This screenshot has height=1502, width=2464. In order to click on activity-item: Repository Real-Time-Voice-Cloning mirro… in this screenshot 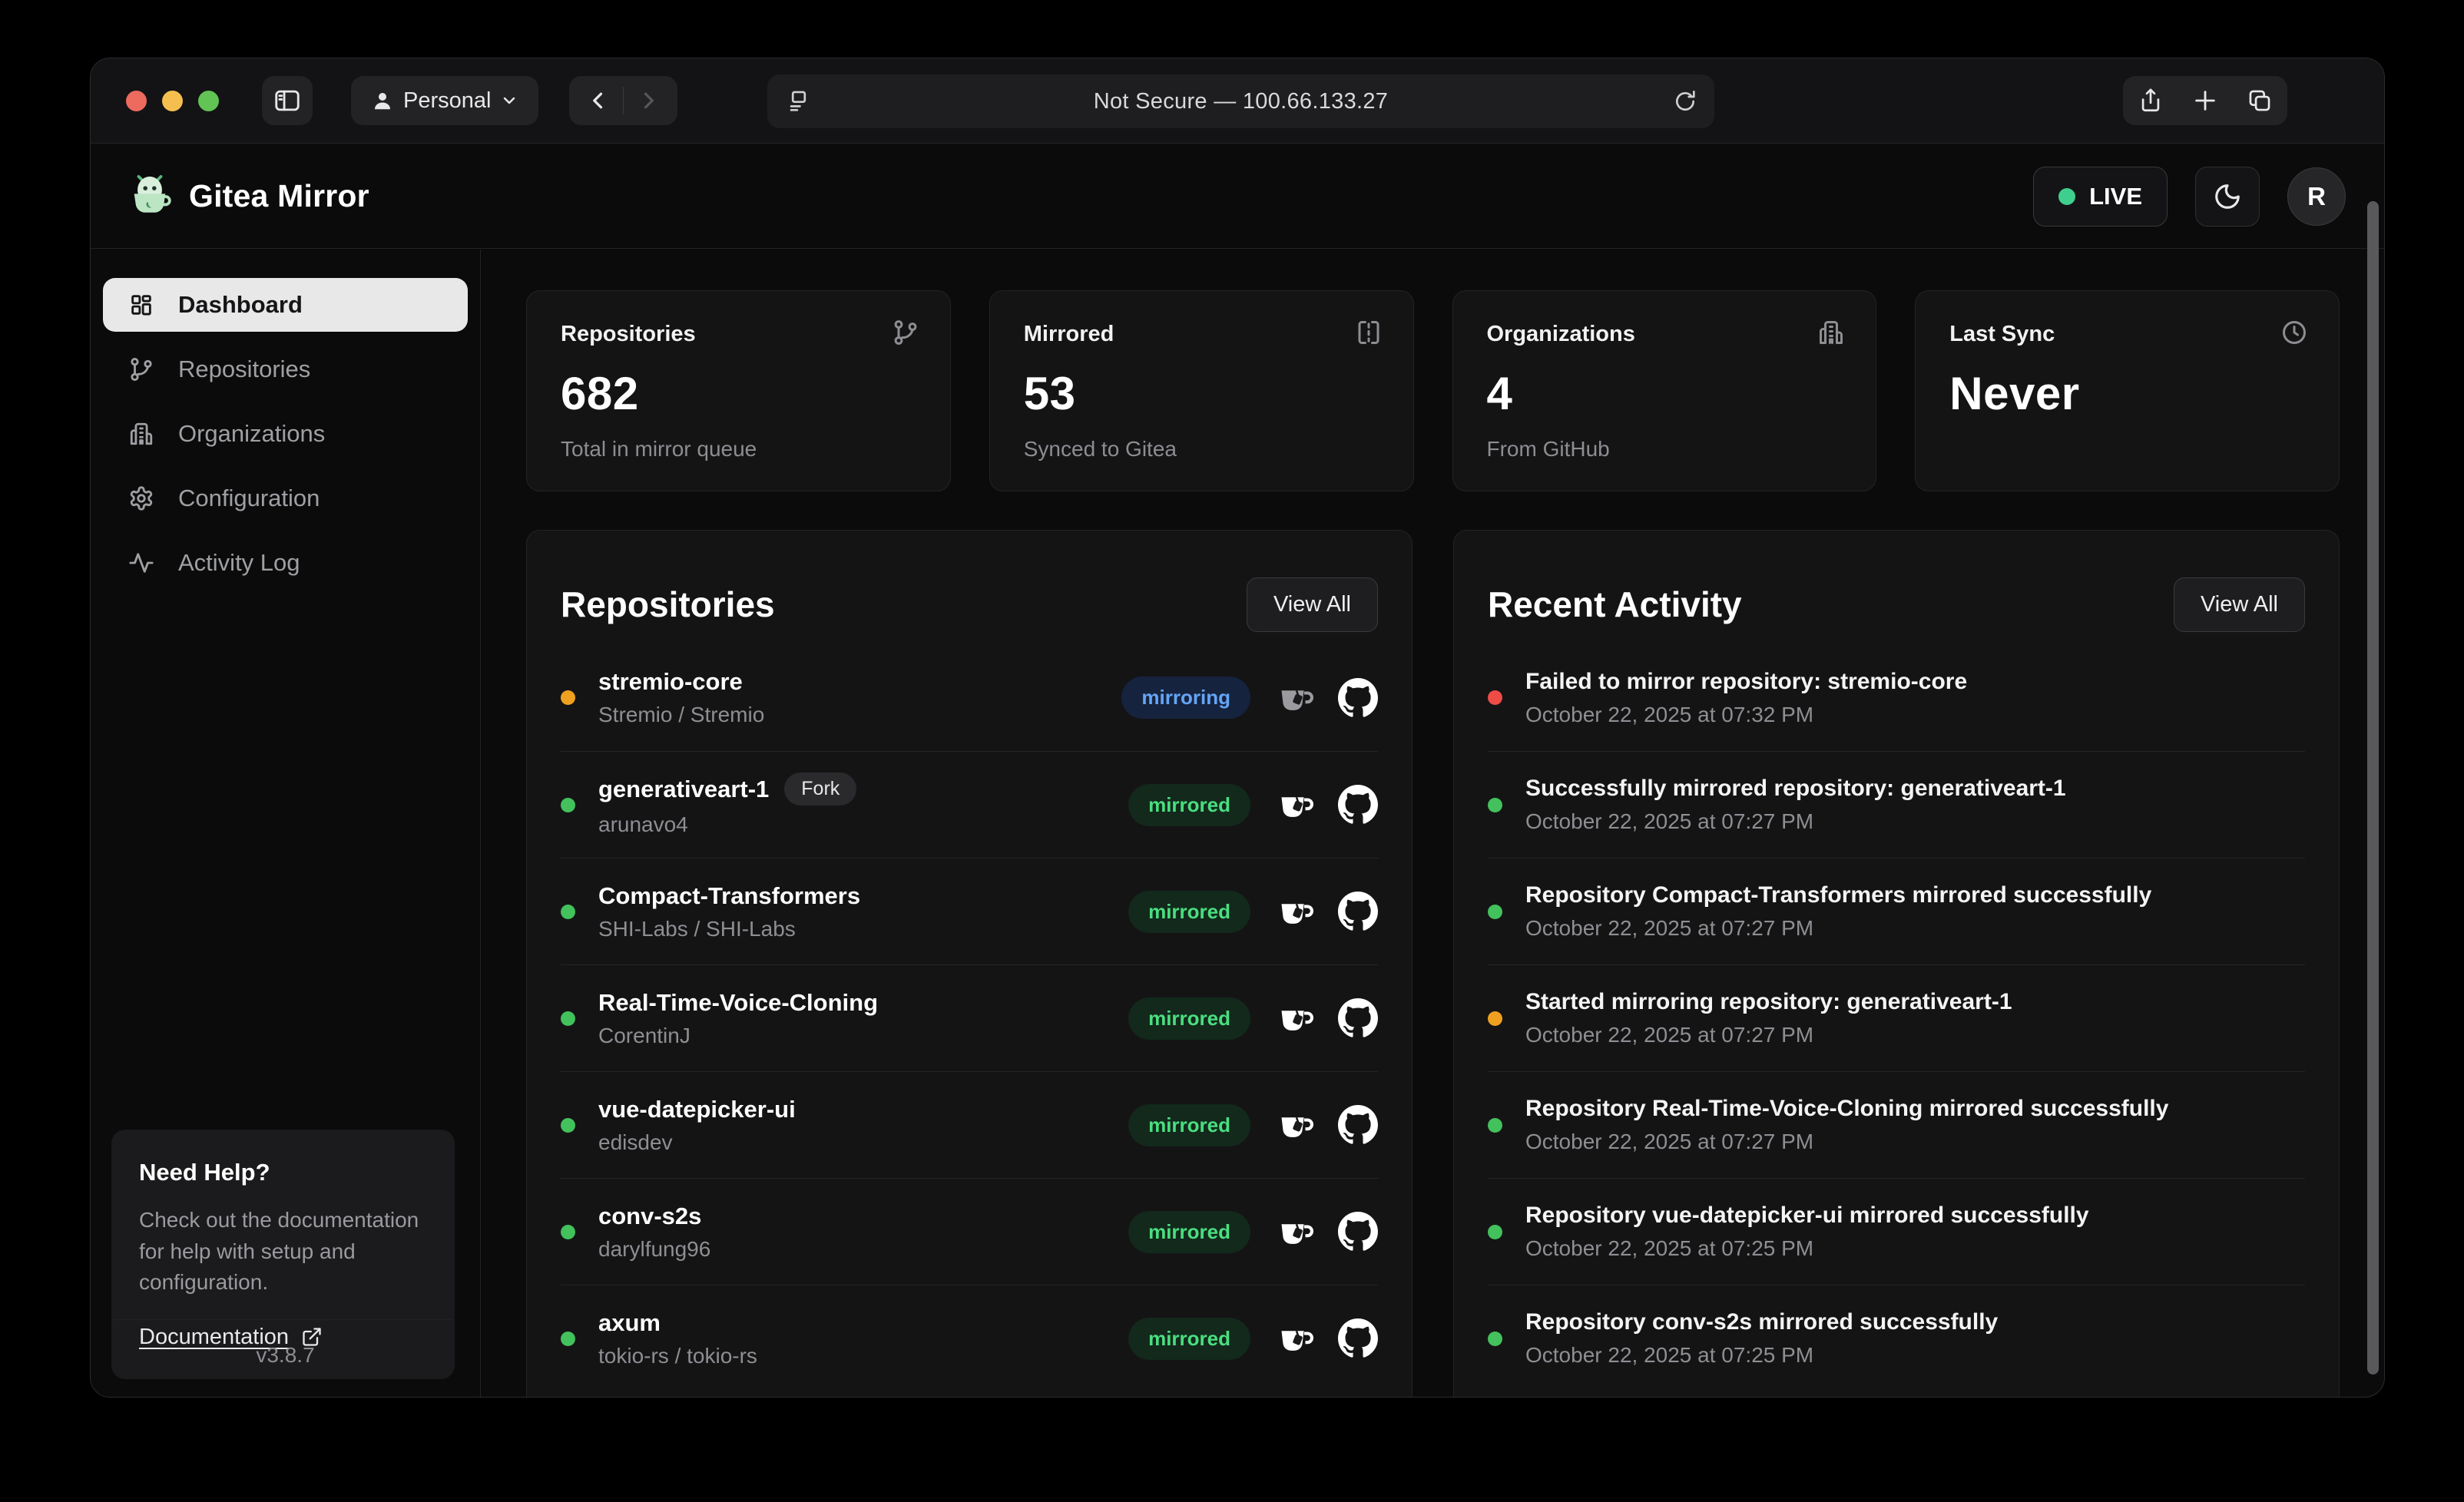, I will do `click(1896, 1125)`.